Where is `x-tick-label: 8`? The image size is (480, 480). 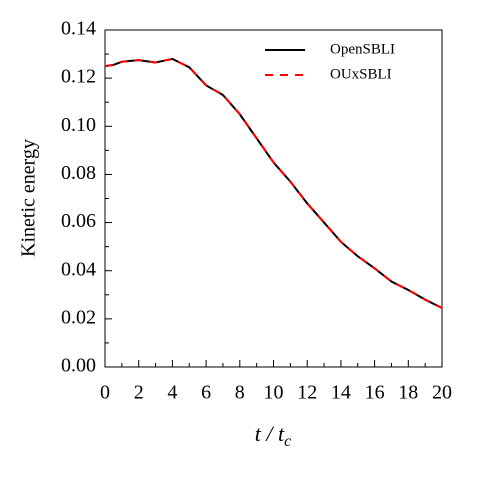 x-tick-label: 8 is located at coordinates (240, 393).